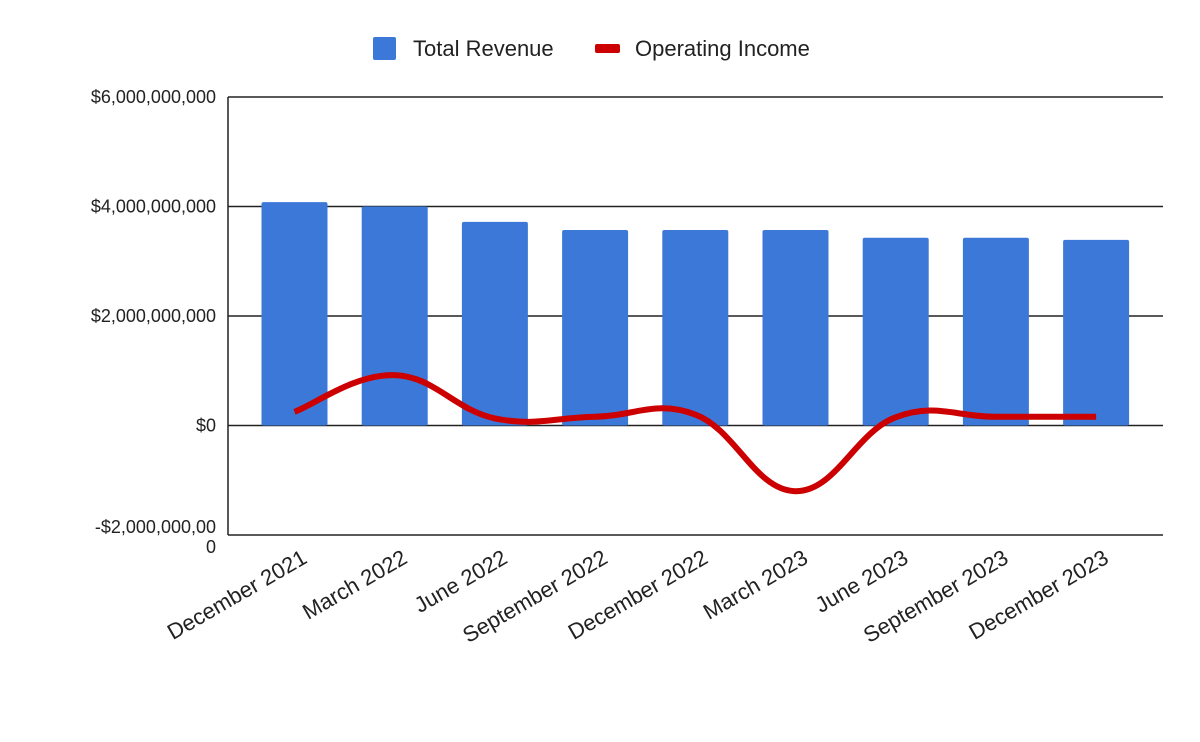 The width and height of the screenshot is (1200, 742). What do you see at coordinates (155, 537) in the screenshot?
I see `y-tick-label: -$2,000,000,00 0` at bounding box center [155, 537].